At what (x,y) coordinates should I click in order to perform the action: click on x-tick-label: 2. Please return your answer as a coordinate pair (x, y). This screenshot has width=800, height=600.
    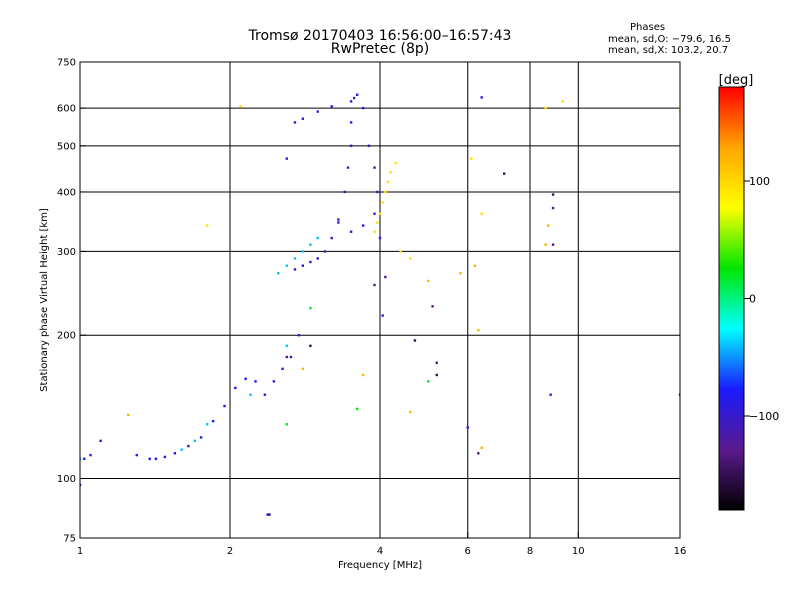
    Looking at the image, I should click on (230, 551).